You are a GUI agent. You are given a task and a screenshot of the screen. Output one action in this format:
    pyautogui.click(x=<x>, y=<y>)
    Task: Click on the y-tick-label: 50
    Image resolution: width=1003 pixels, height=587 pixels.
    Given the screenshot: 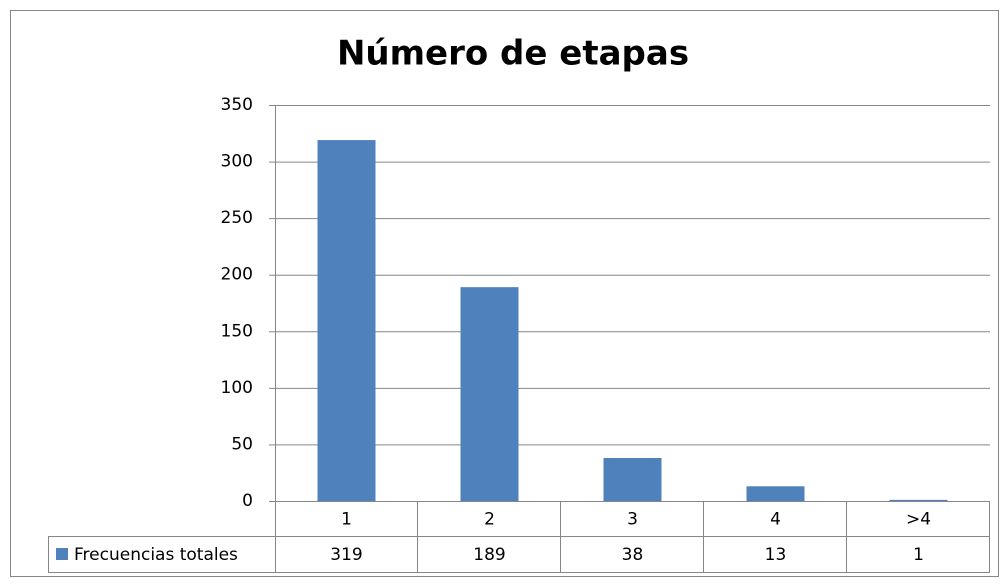 What is the action you would take?
    pyautogui.click(x=242, y=444)
    